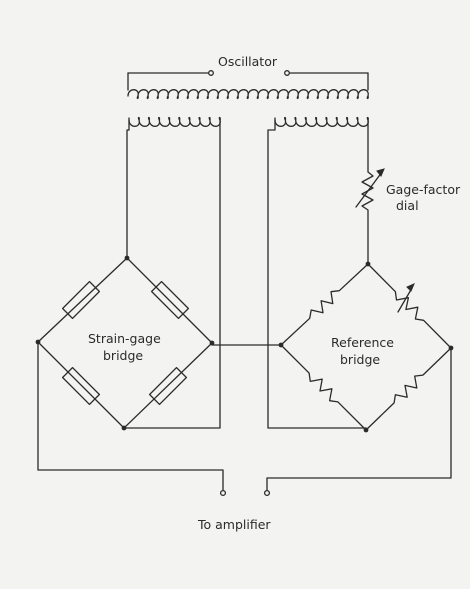 The width and height of the screenshot is (470, 589). I want to click on reference-bridge-leads, so click(318, 273).